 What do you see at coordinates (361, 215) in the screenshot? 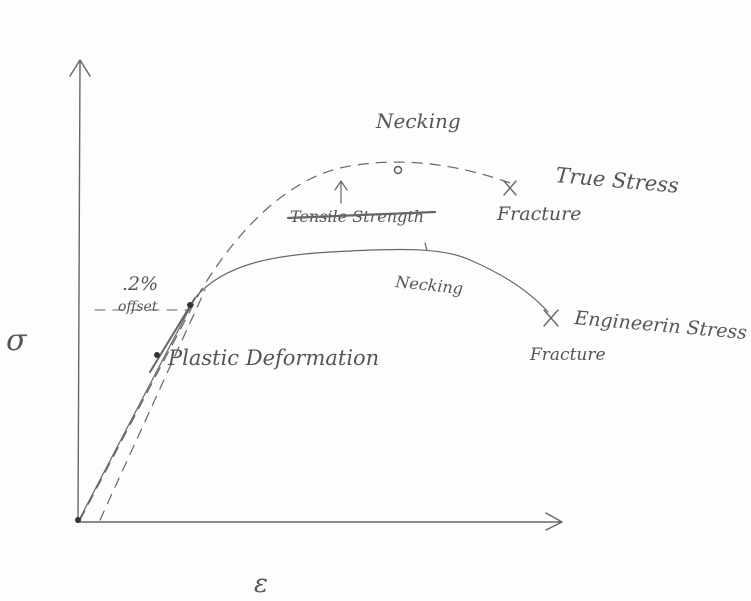
I see `strike-through` at bounding box center [361, 215].